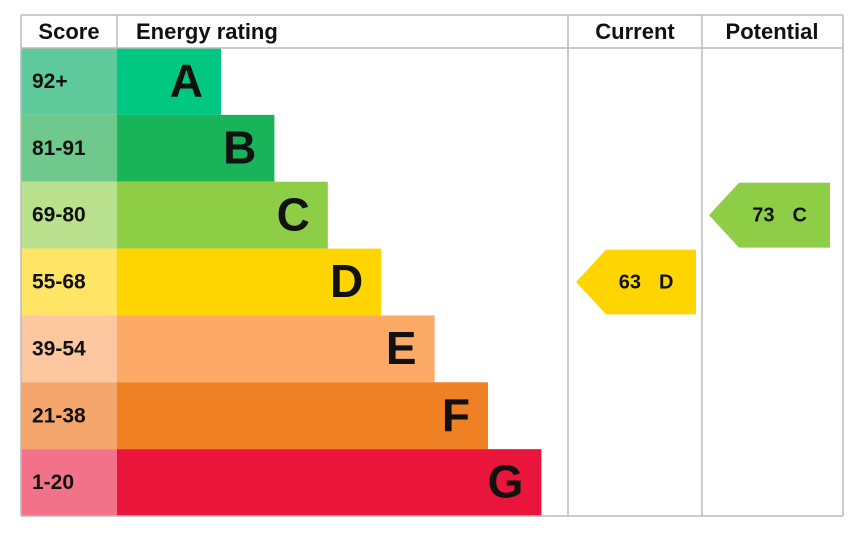  I want to click on rating-letter: D, so click(346, 281).